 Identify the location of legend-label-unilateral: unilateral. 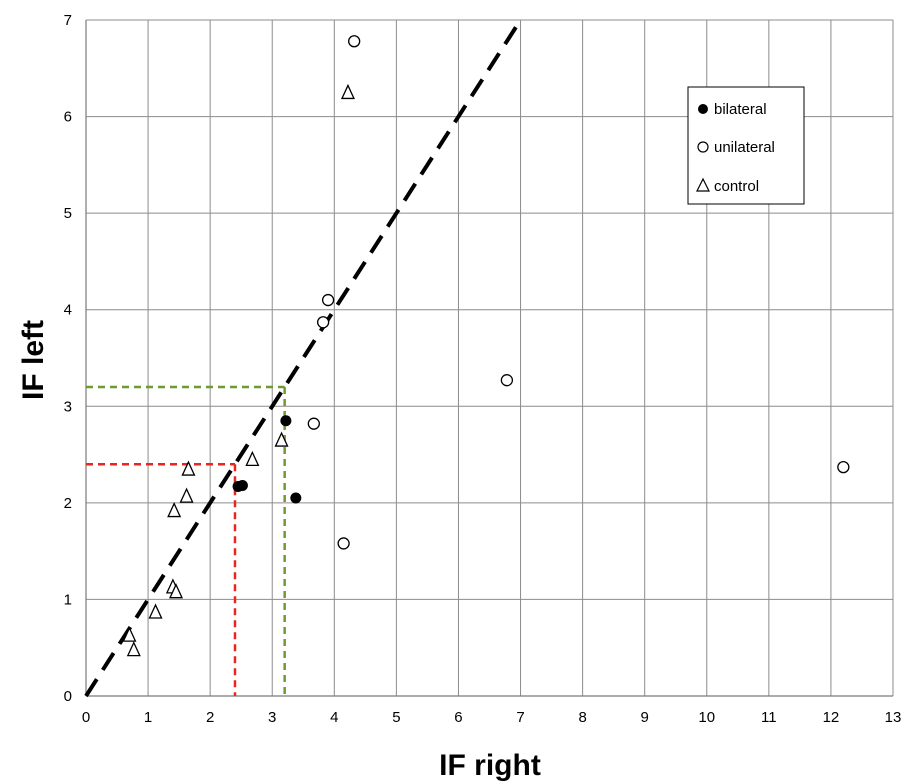
(744, 147).